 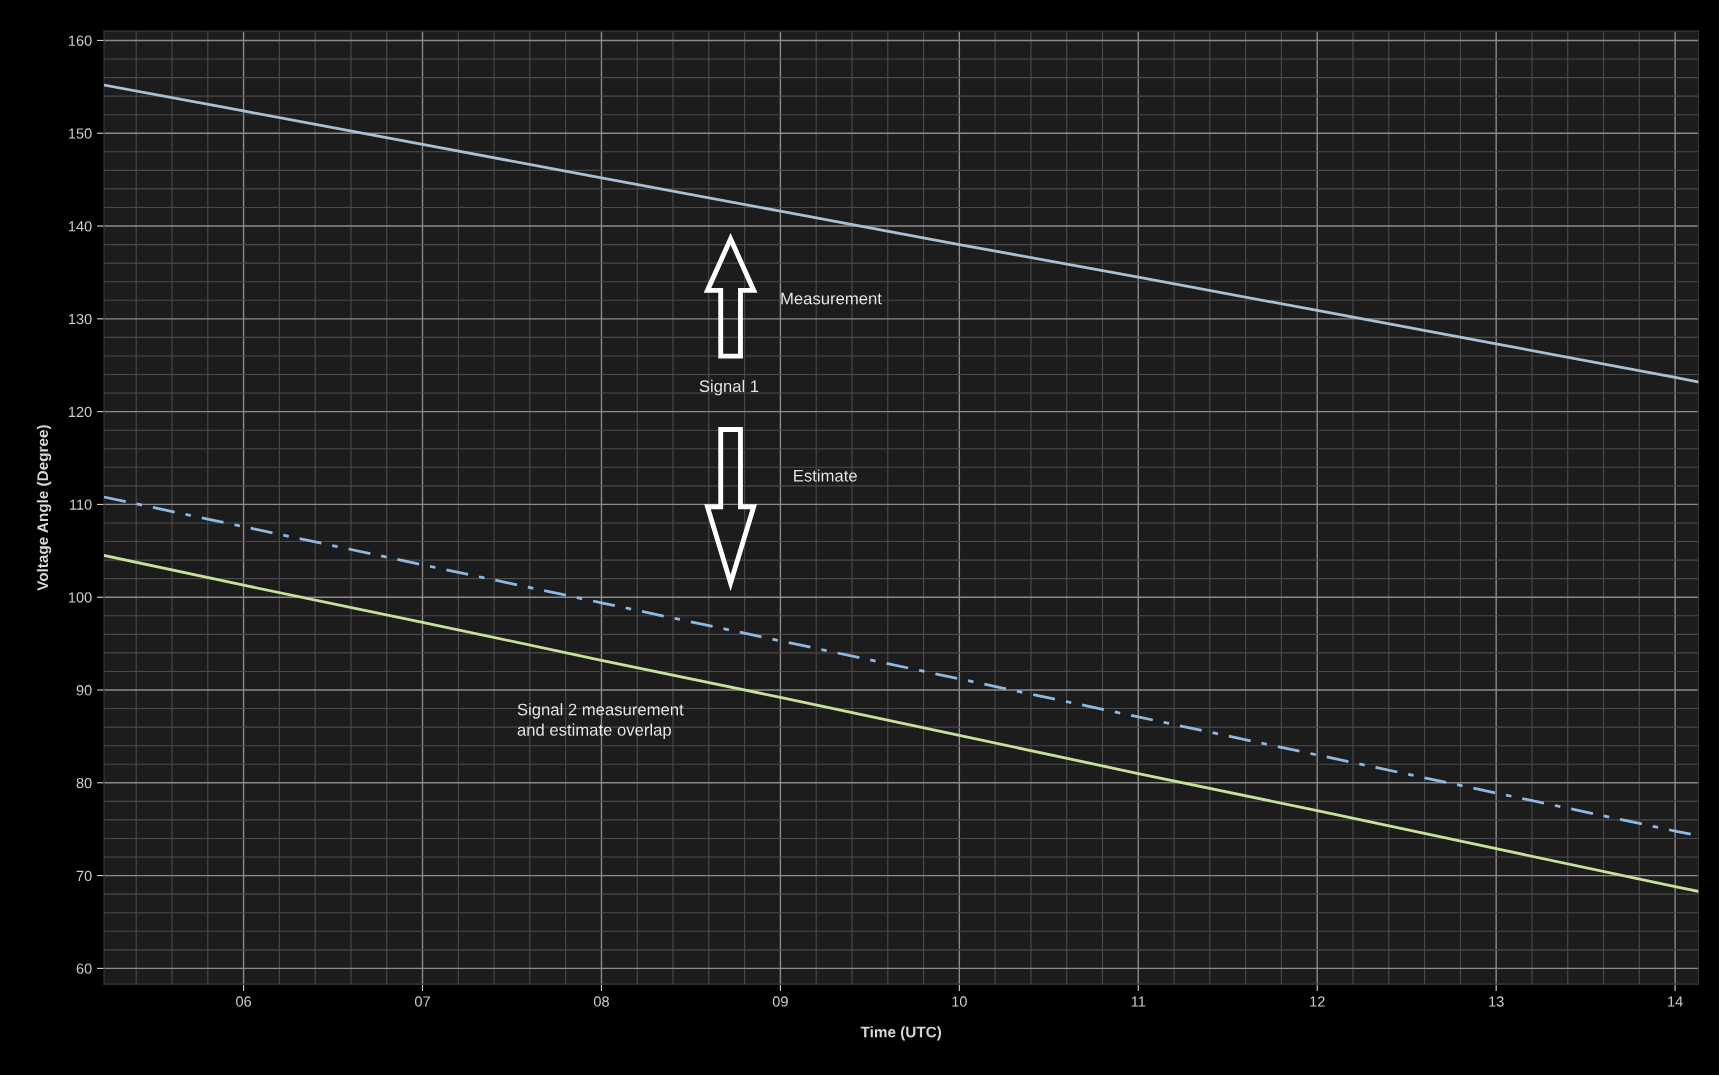 What do you see at coordinates (422, 1001) in the screenshot?
I see `x-tick-label: 07` at bounding box center [422, 1001].